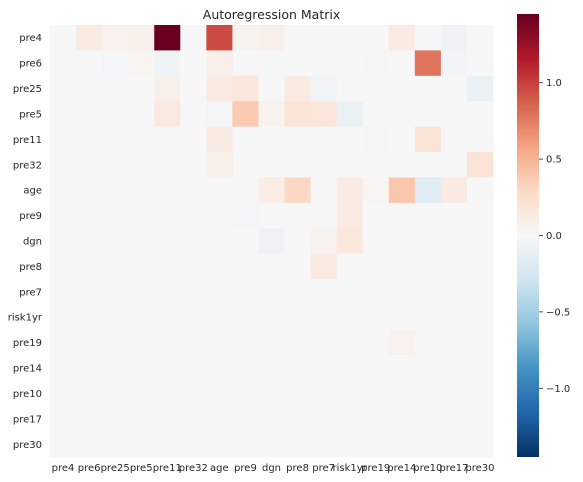 This screenshot has width=583, height=482. I want to click on heatmap-cell-pre6-pre32, so click(193, 63).